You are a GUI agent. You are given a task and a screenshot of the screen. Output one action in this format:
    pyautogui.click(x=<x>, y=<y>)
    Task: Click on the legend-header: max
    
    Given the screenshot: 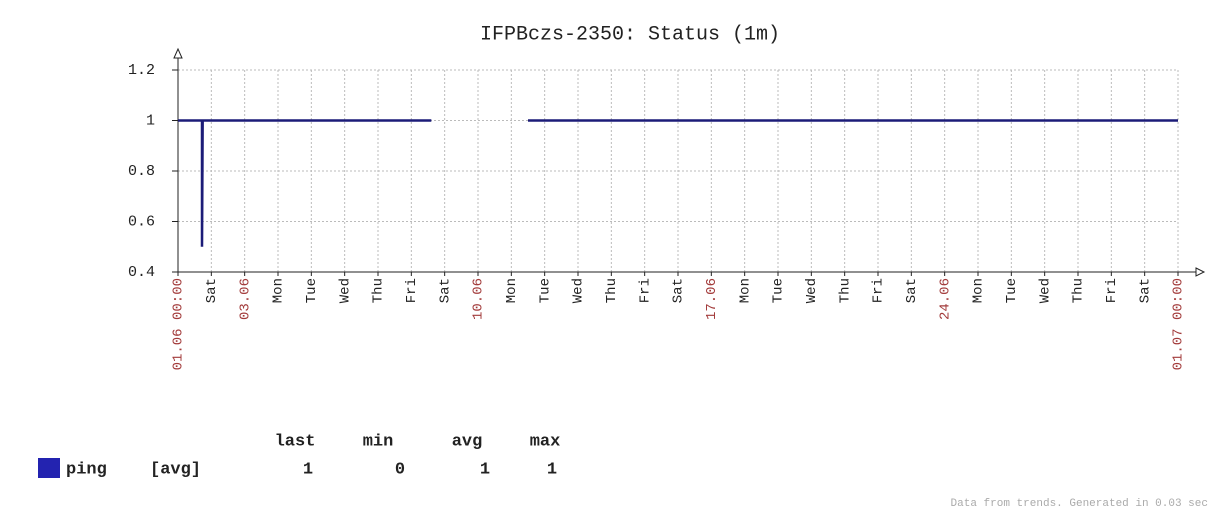 What is the action you would take?
    pyautogui.click(x=545, y=441)
    